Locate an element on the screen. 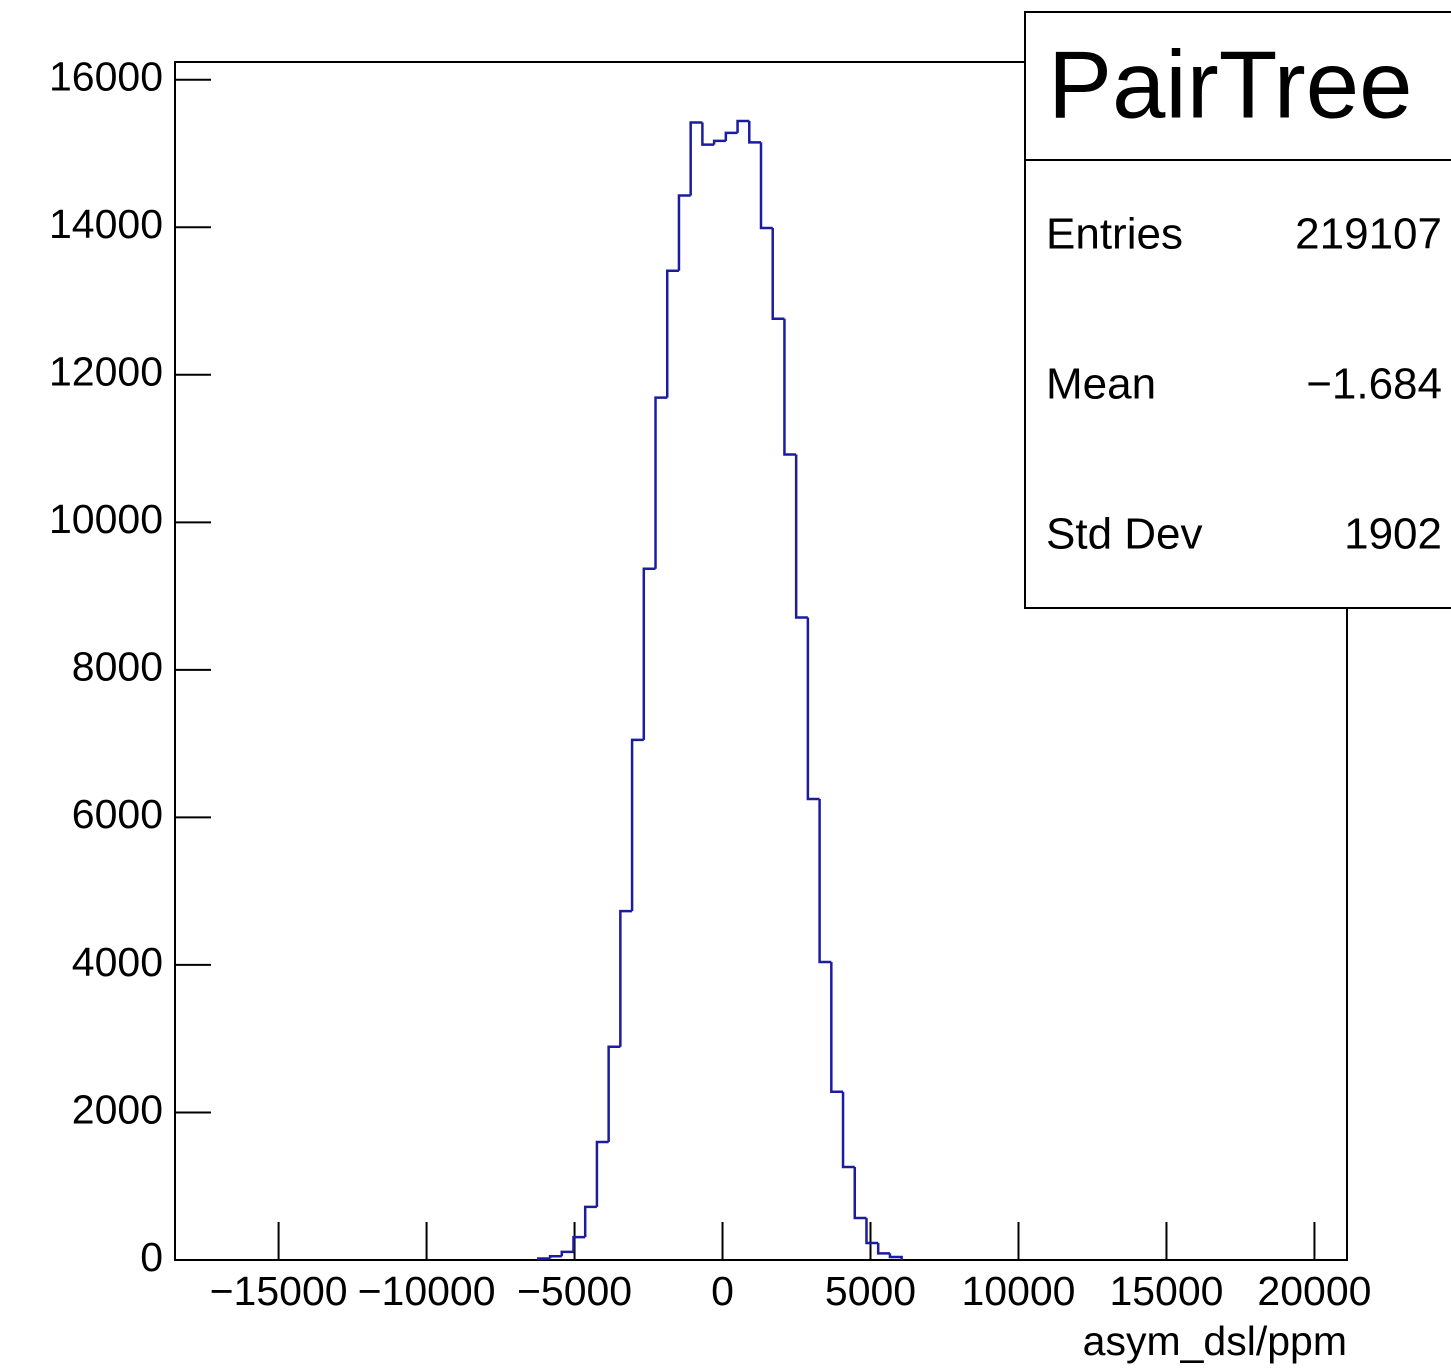 The width and height of the screenshot is (1451, 1370). y-tick-label: 4000 is located at coordinates (117, 962).